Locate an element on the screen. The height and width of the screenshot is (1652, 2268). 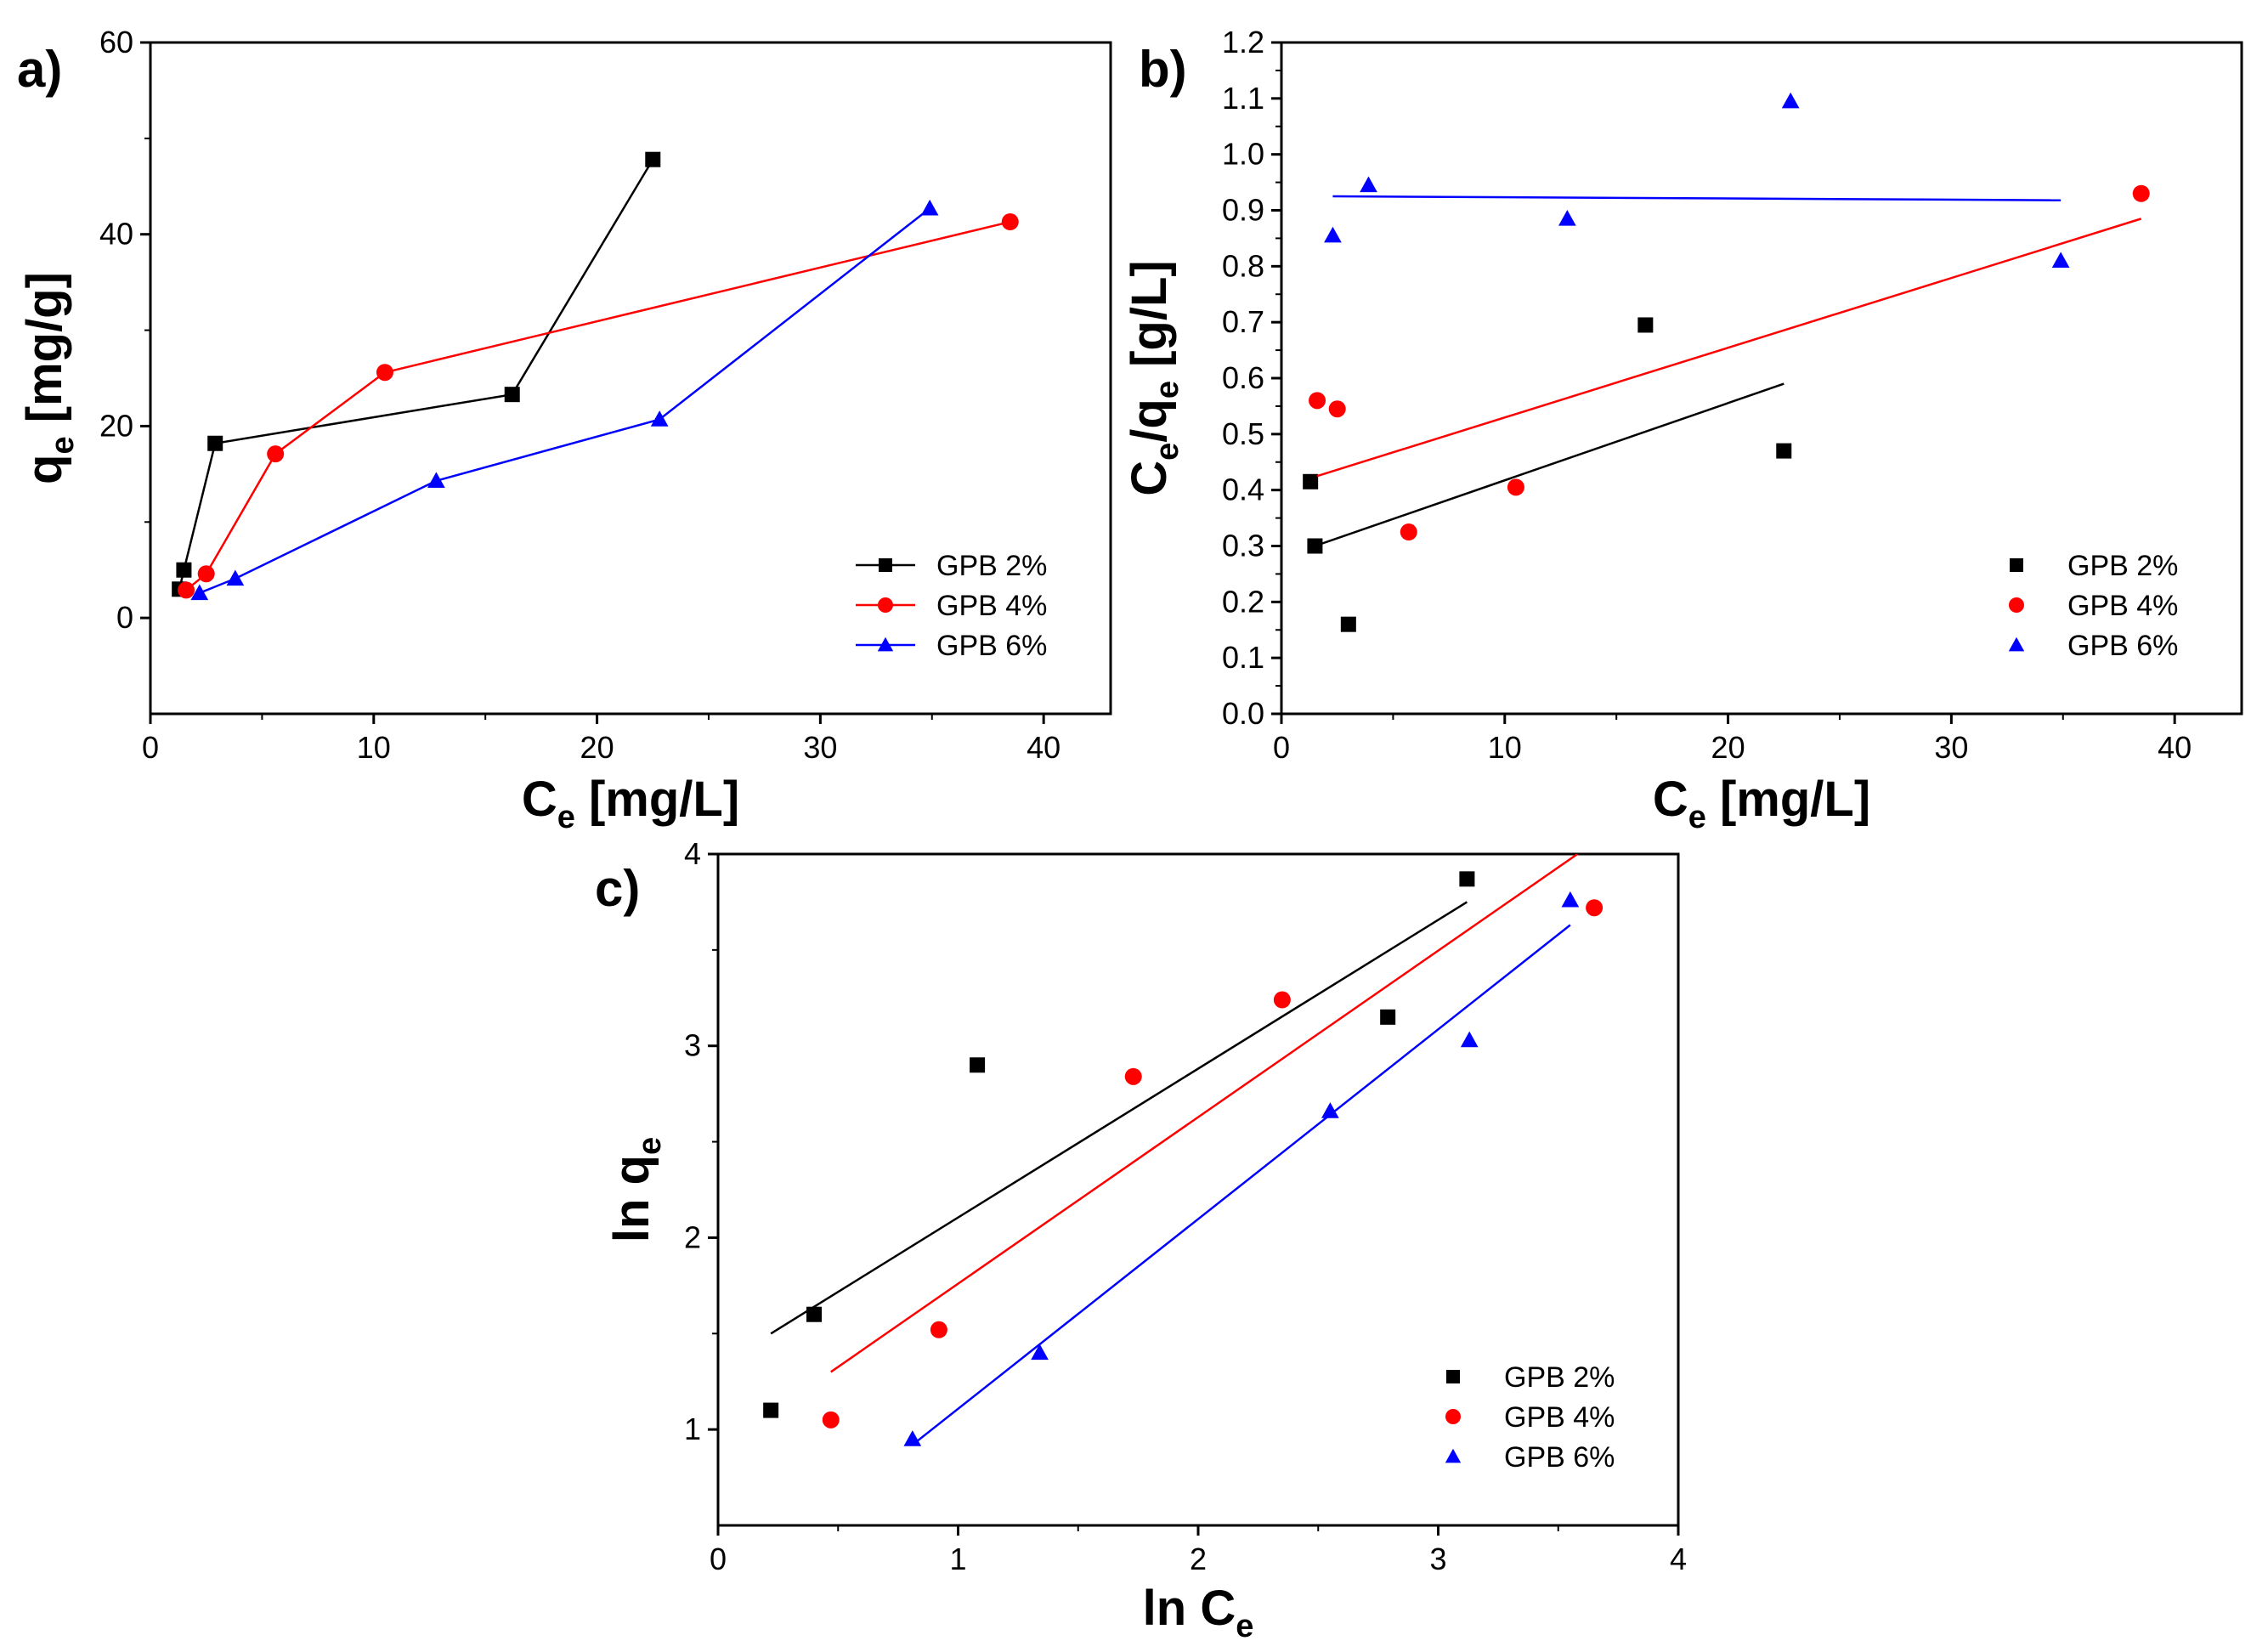
y-tick-label: 1.2 is located at coordinates (1243, 42).